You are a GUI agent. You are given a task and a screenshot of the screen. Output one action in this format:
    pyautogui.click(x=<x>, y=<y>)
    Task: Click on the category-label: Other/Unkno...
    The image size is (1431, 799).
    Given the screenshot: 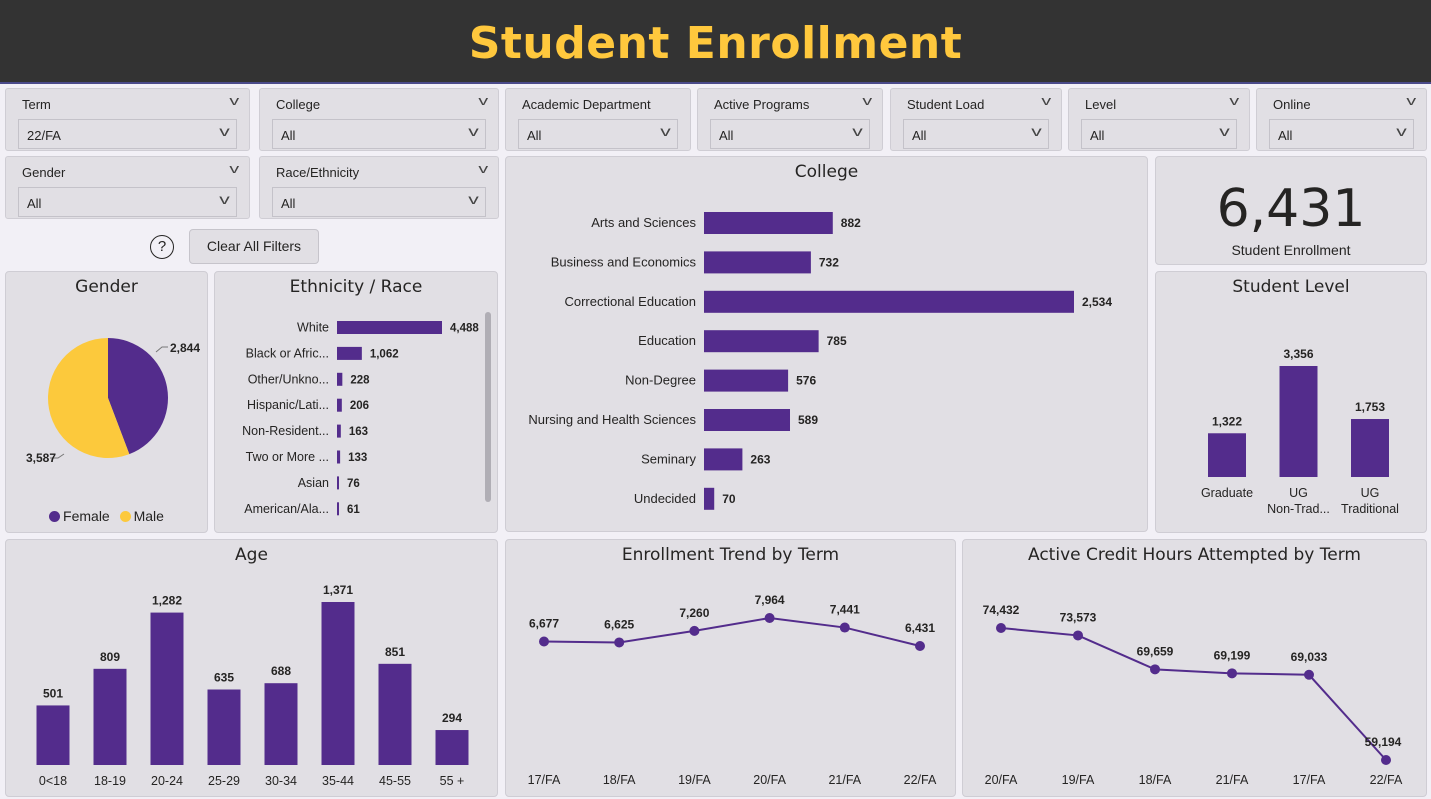 What is the action you would take?
    pyautogui.click(x=288, y=379)
    